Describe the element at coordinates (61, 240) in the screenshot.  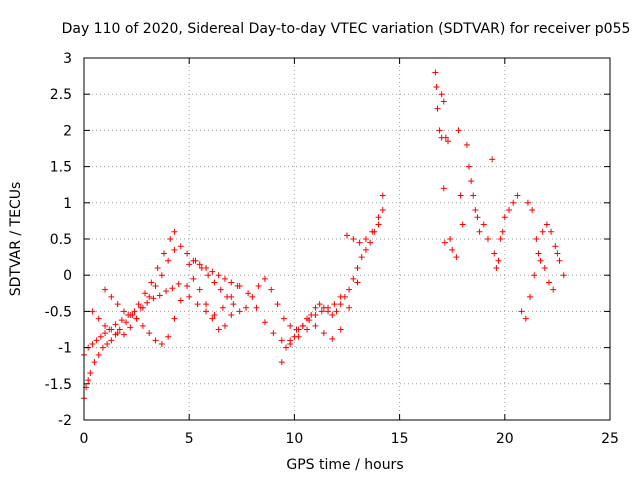
I see `y-tick-label: 0.5` at that location.